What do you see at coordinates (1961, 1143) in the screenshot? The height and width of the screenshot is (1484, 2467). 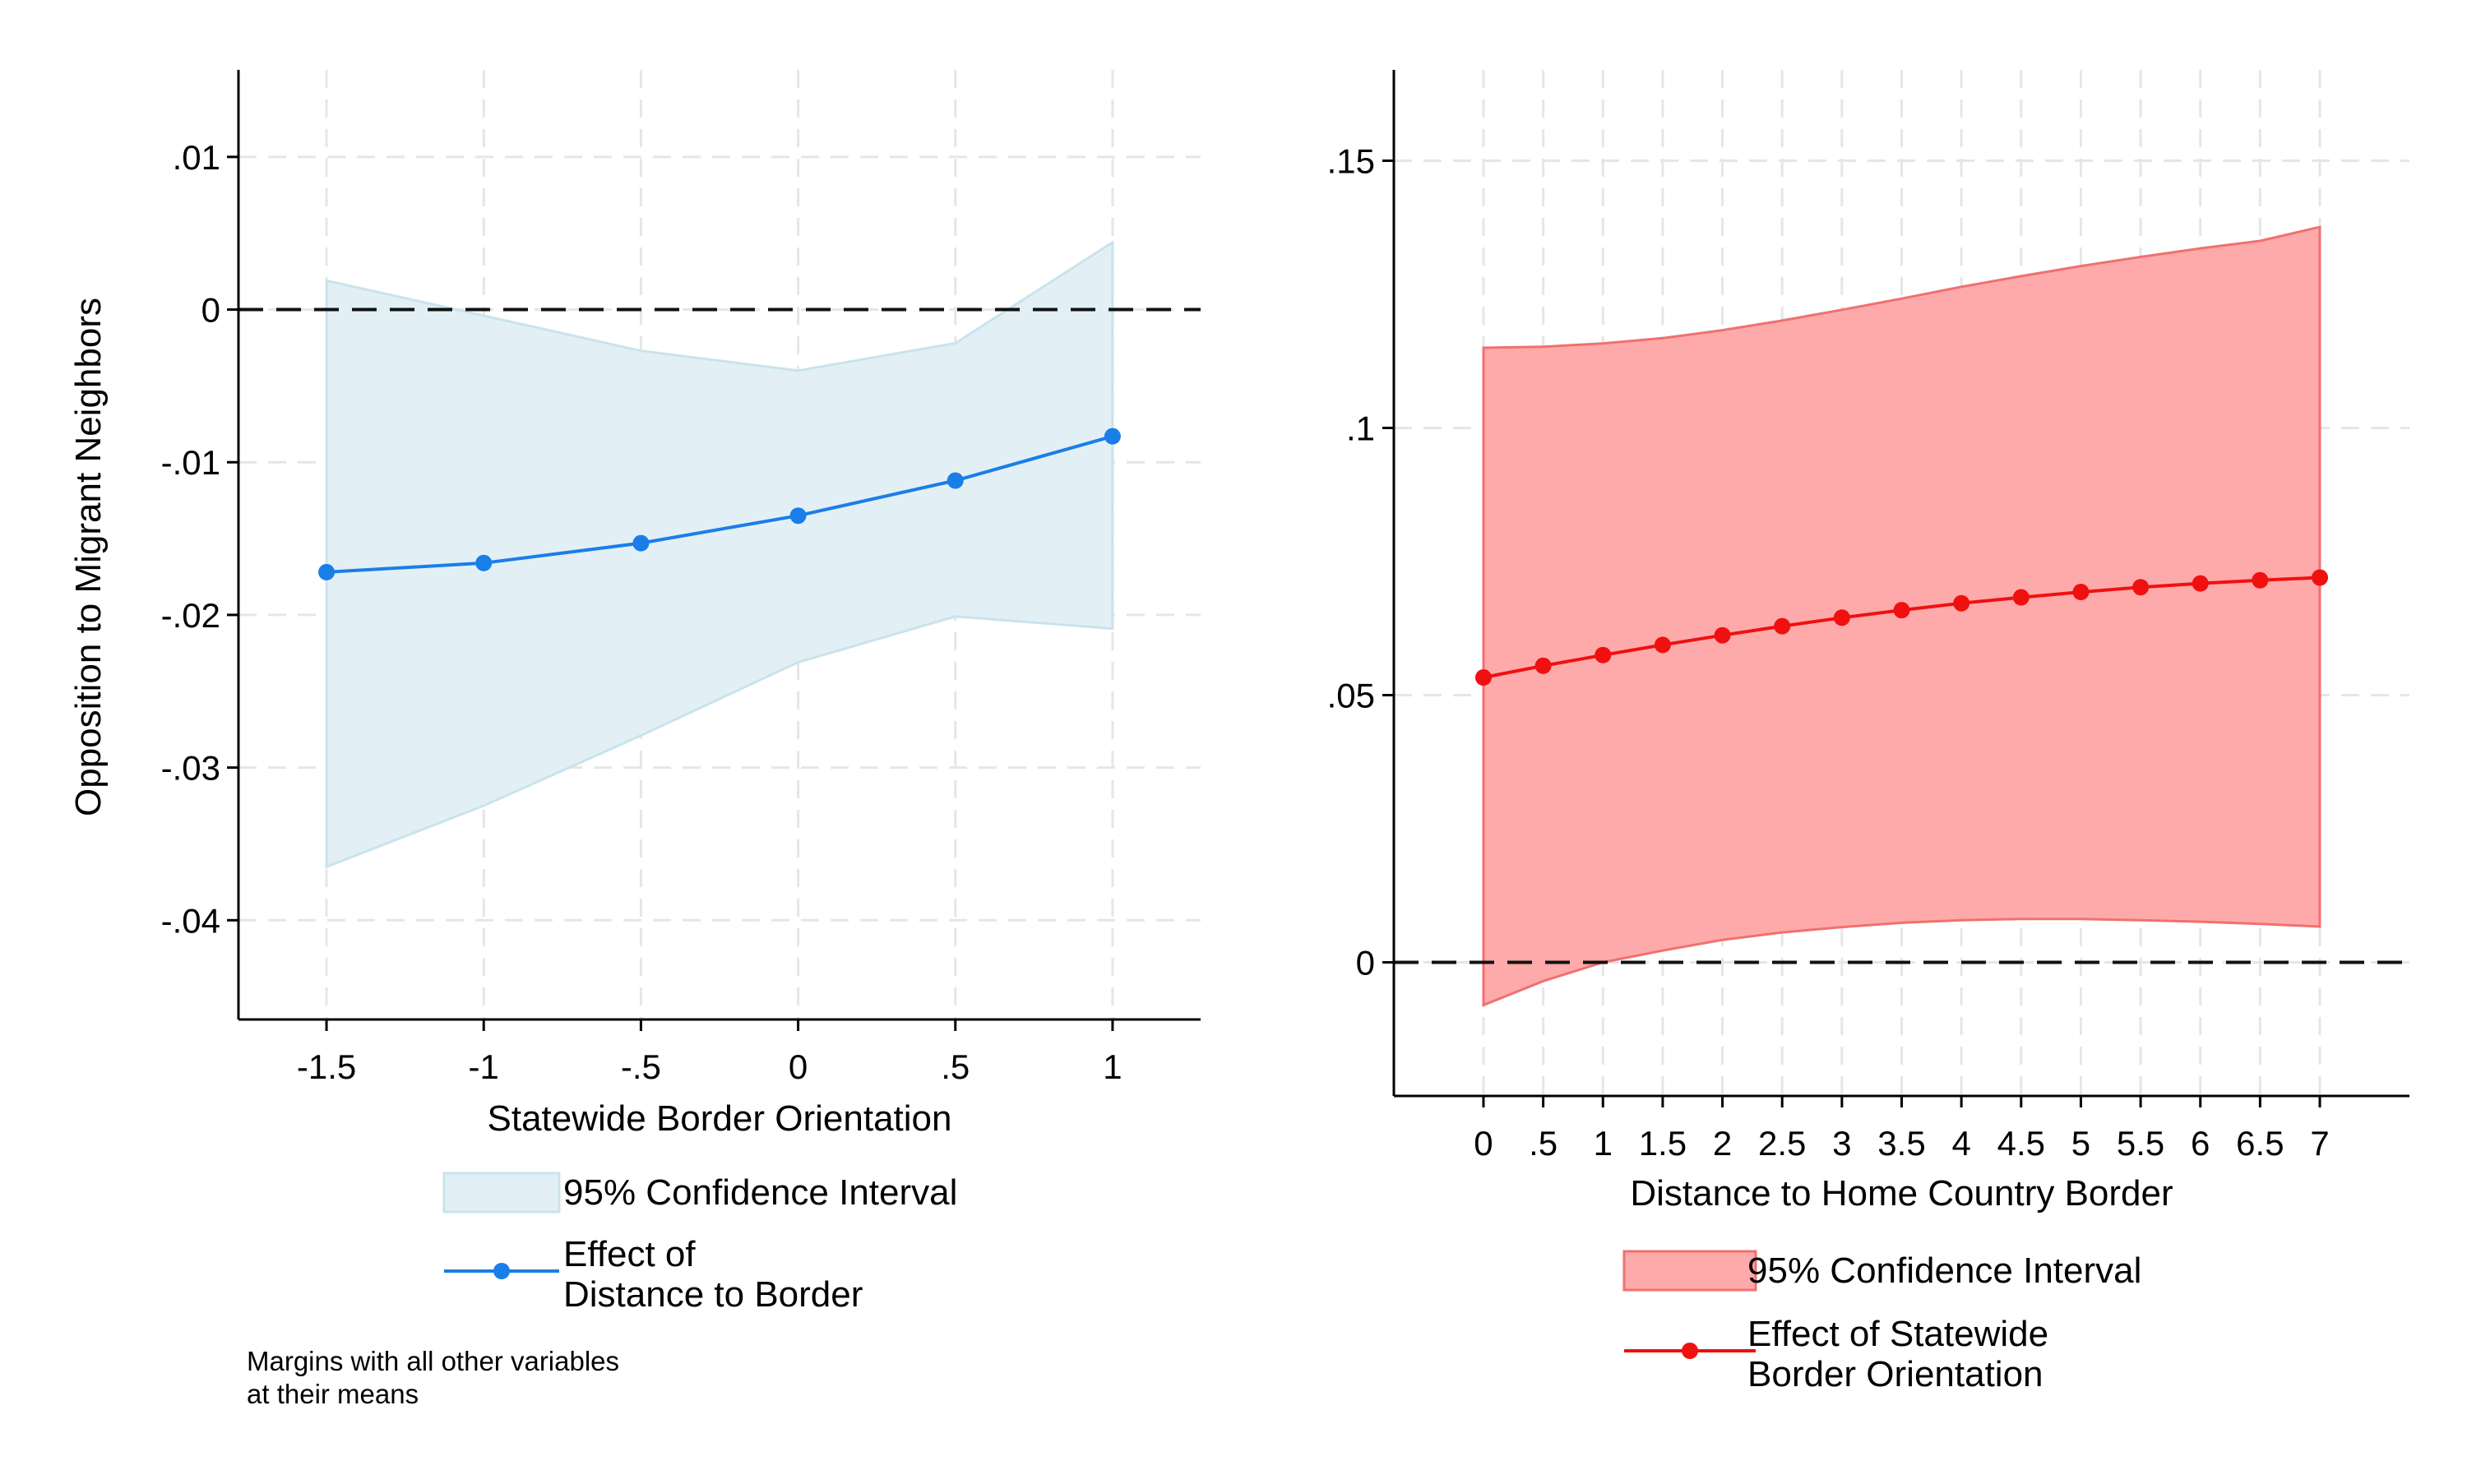 I see `x-tick-label: 4` at bounding box center [1961, 1143].